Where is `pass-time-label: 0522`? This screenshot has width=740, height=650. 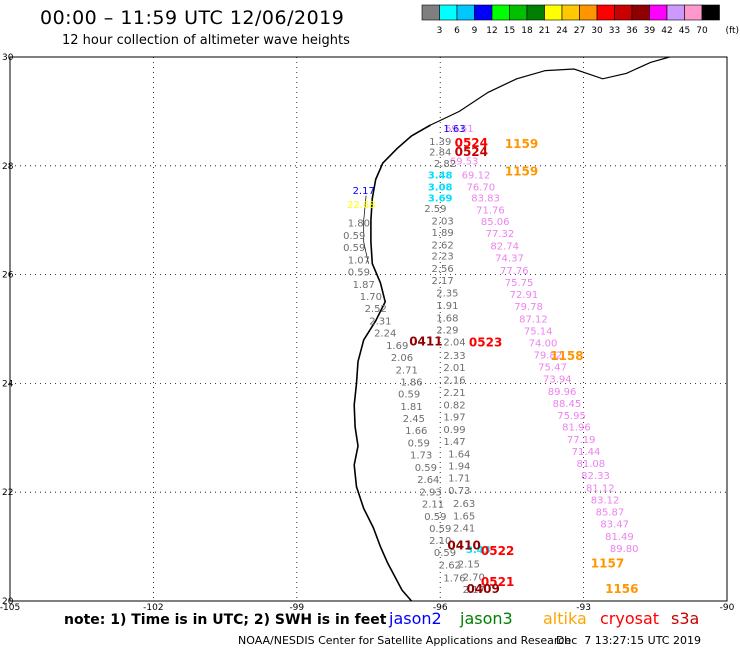 pass-time-label: 0522 is located at coordinates (497, 551).